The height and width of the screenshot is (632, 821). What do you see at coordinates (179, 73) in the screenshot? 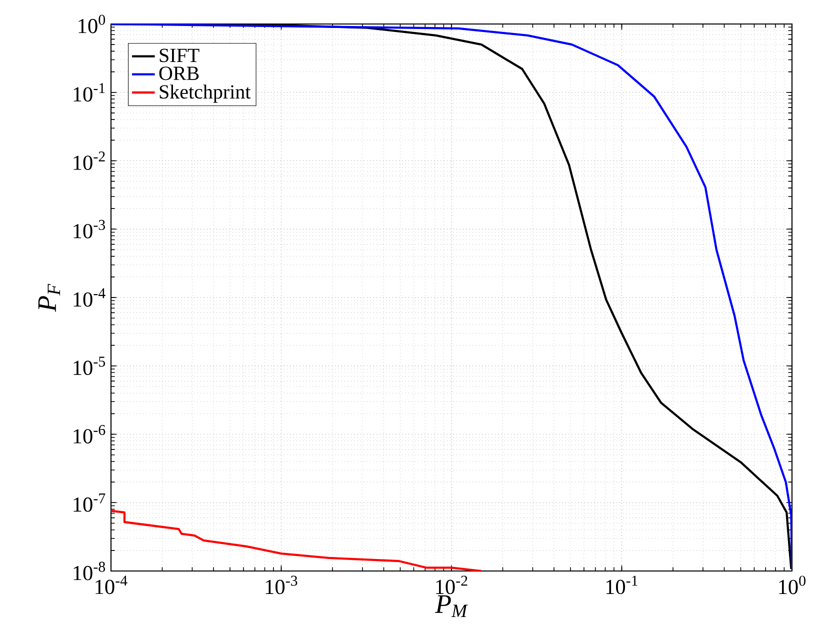
I see `legend-label: ORB` at bounding box center [179, 73].